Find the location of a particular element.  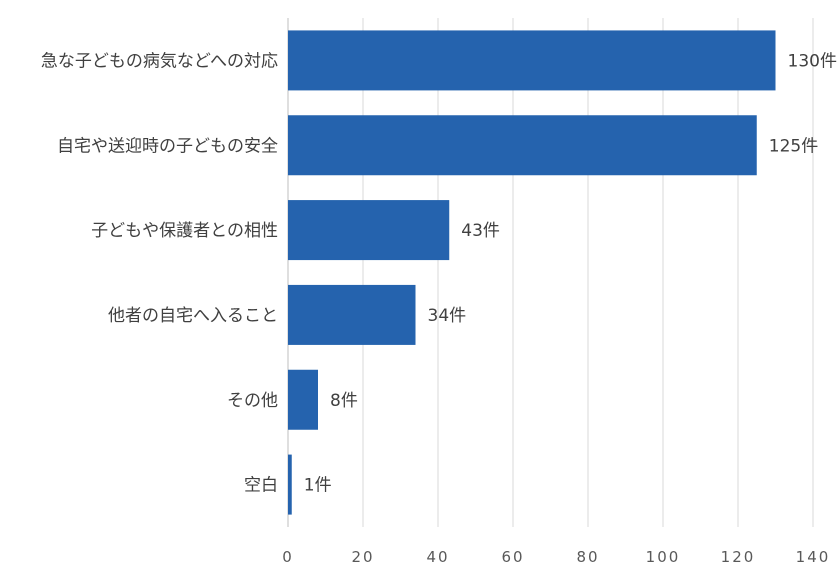

x-tick-label: 100 is located at coordinates (663, 557).